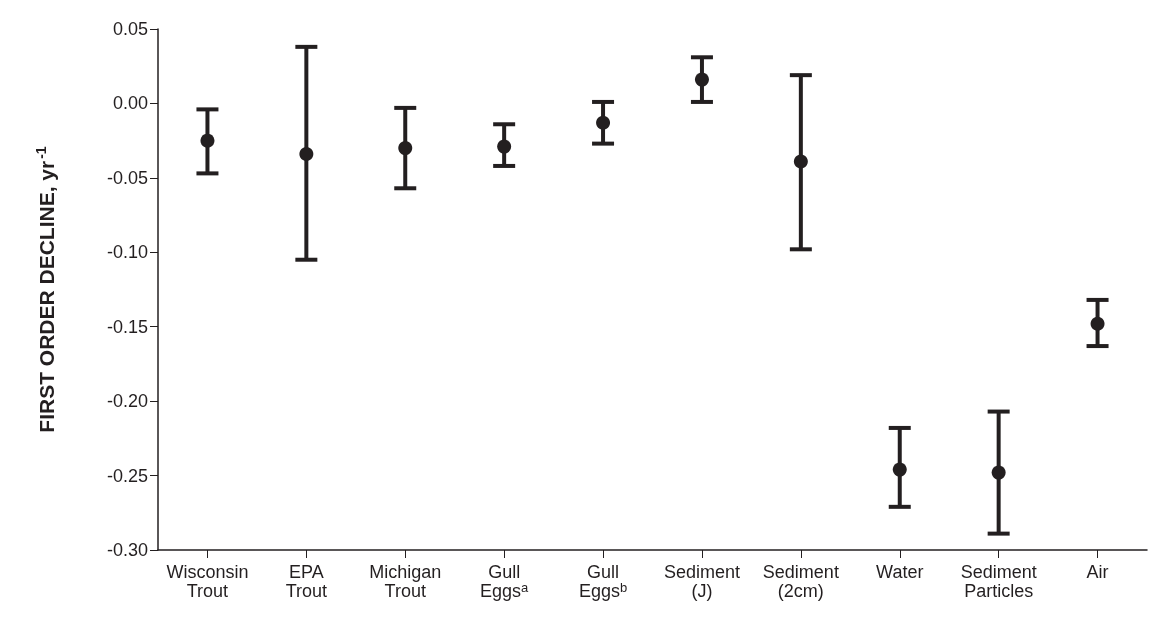 The image size is (1175, 630). I want to click on y-tick-label: -0.05, so click(127, 177).